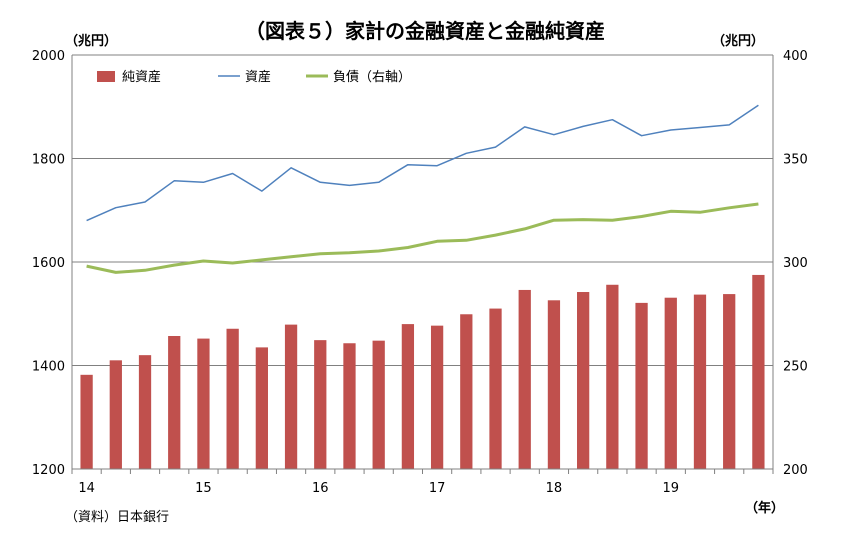  What do you see at coordinates (258, 77) in the screenshot?
I see `legend-label: 資産` at bounding box center [258, 77].